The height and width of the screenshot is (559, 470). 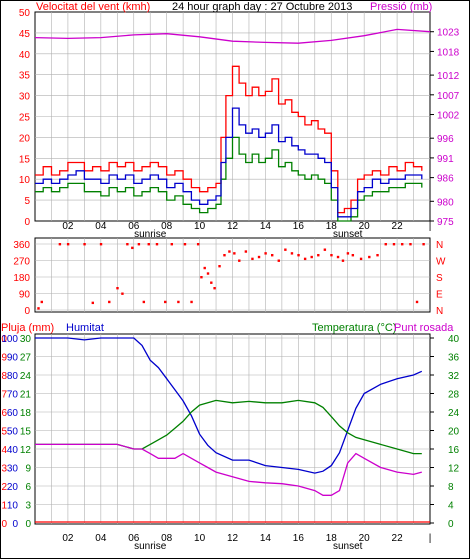 I want to click on x-tick-label: 12, so click(x=233, y=226).